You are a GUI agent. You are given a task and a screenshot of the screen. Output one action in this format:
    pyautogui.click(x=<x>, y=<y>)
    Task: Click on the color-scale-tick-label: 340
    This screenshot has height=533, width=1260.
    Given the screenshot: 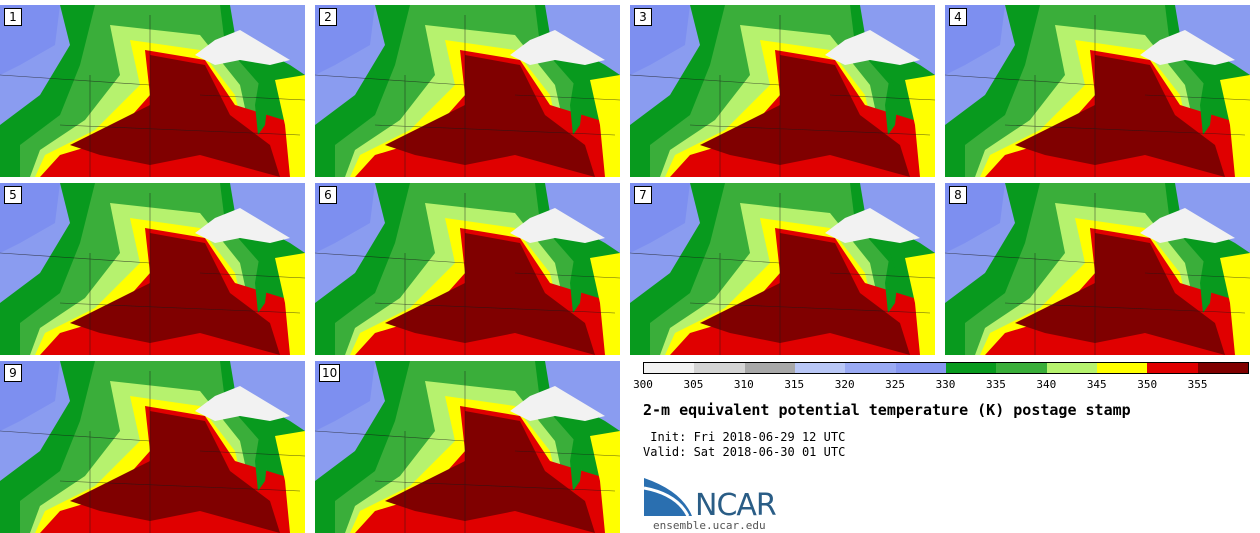 What is the action you would take?
    pyautogui.click(x=1046, y=384)
    